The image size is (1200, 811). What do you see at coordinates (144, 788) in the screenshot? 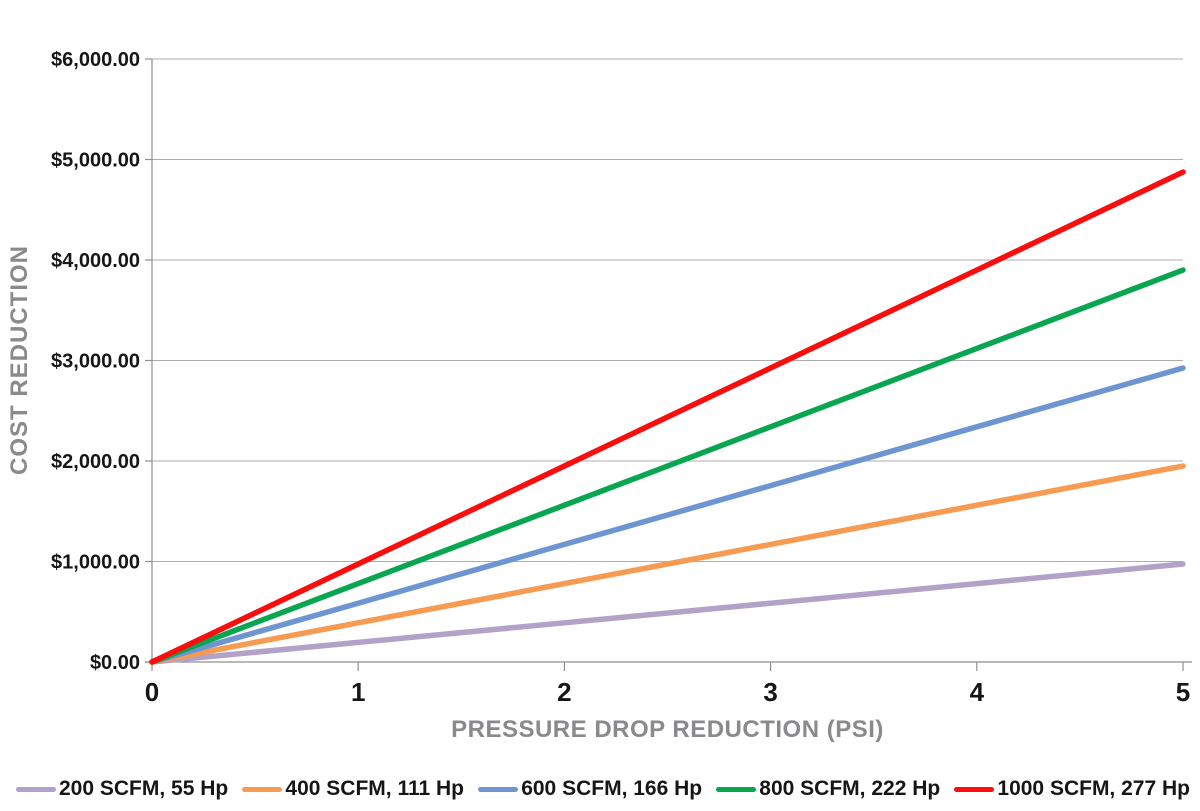
I see `legend-label: 200 SCFM, 55 Hp` at bounding box center [144, 788].